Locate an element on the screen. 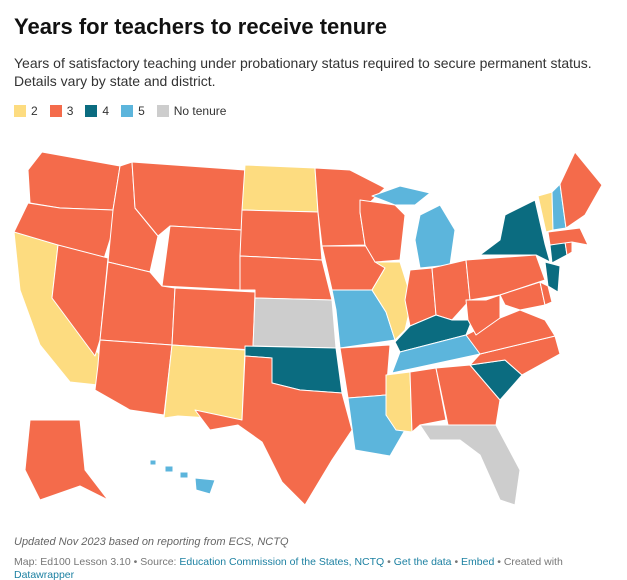 This screenshot has height=580, width=627. credit-text: Map: Ed100 Lesson 3.10 • Source: is located at coordinates (97, 562).